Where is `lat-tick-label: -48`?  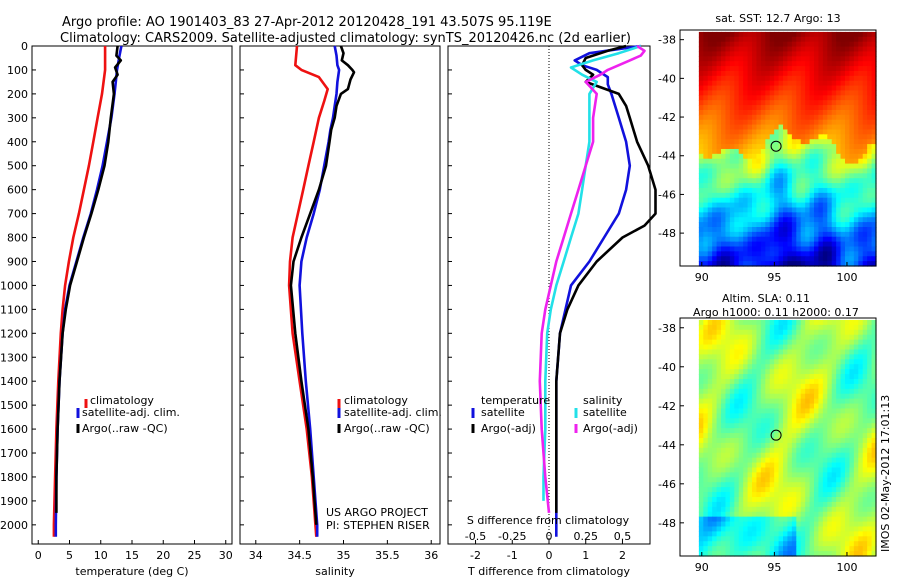
lat-tick-label: -48 is located at coordinates (667, 523).